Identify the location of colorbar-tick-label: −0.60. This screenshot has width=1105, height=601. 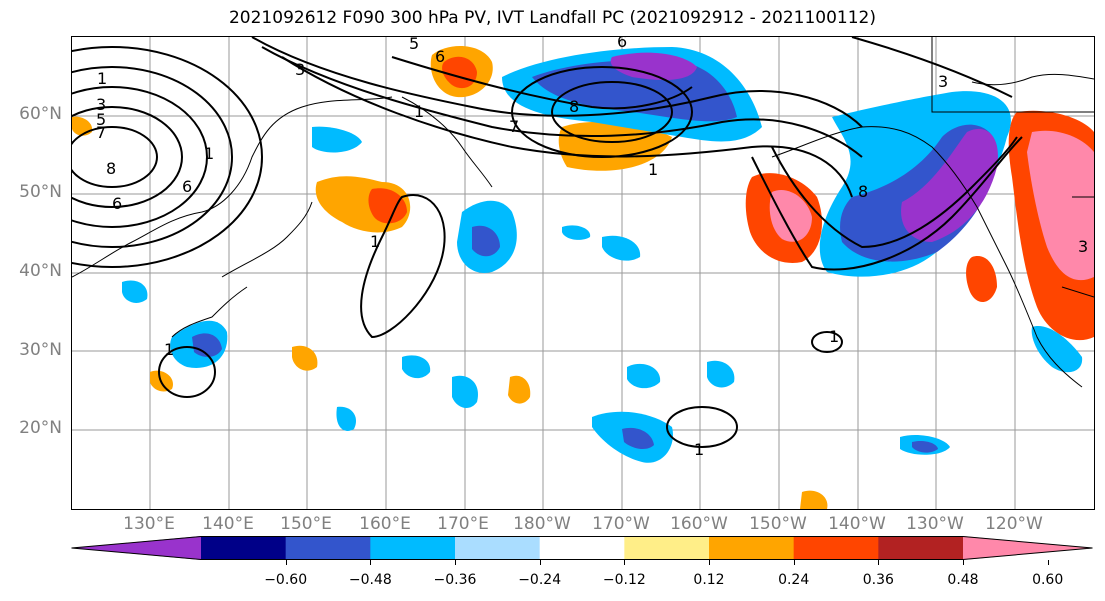
(286, 580).